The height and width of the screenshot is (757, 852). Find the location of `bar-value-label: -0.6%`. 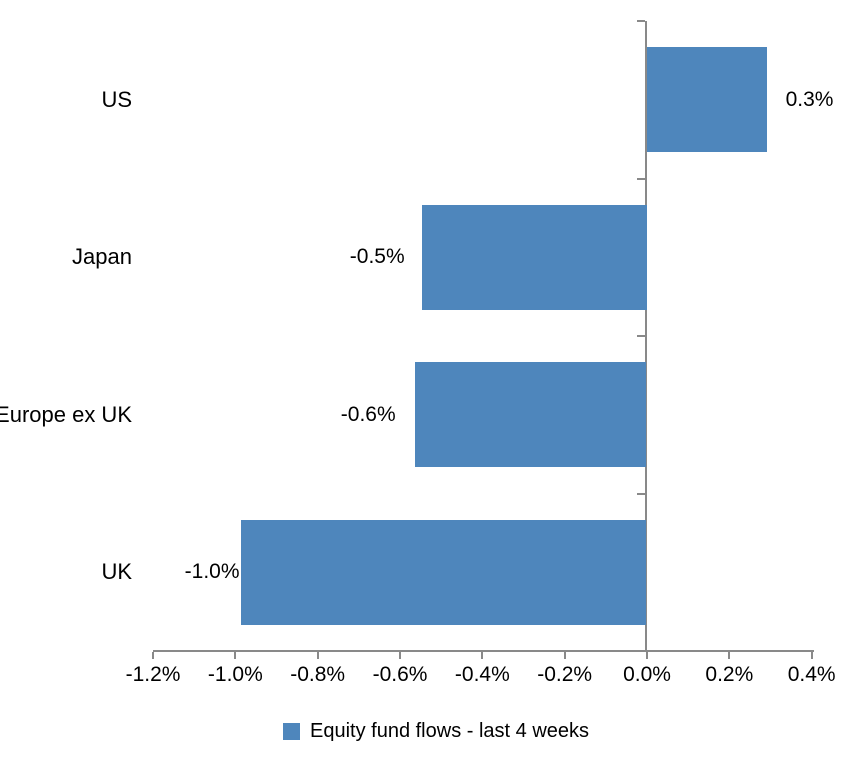

bar-value-label: -0.6% is located at coordinates (368, 414).